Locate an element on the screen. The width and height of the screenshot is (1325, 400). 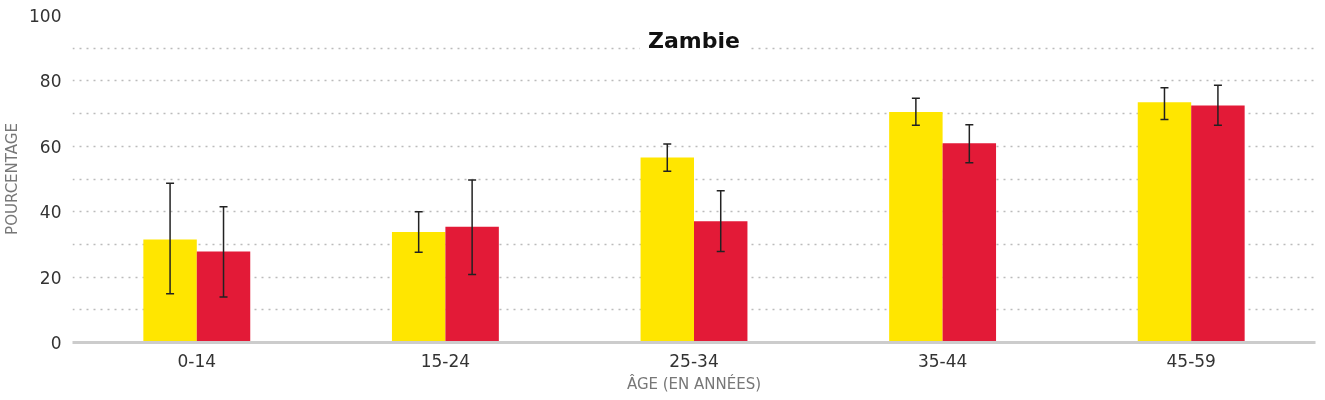
y-tick-label: 60 is located at coordinates (50, 146).